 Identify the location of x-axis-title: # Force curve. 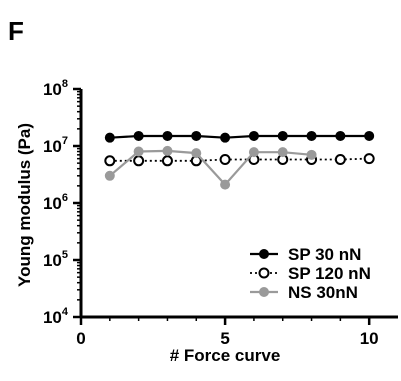
(225, 355).